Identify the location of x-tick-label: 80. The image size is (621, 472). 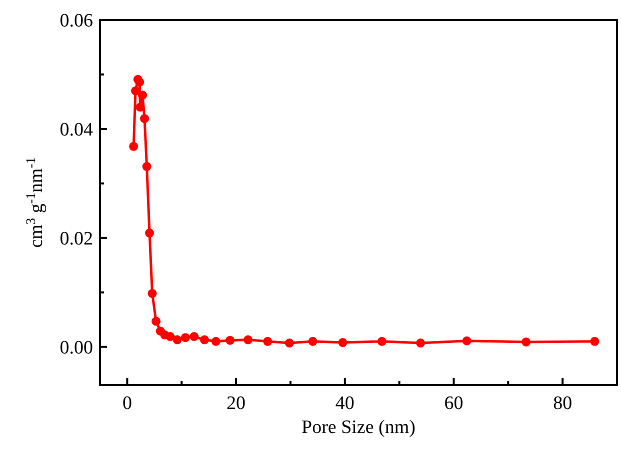
(562, 403).